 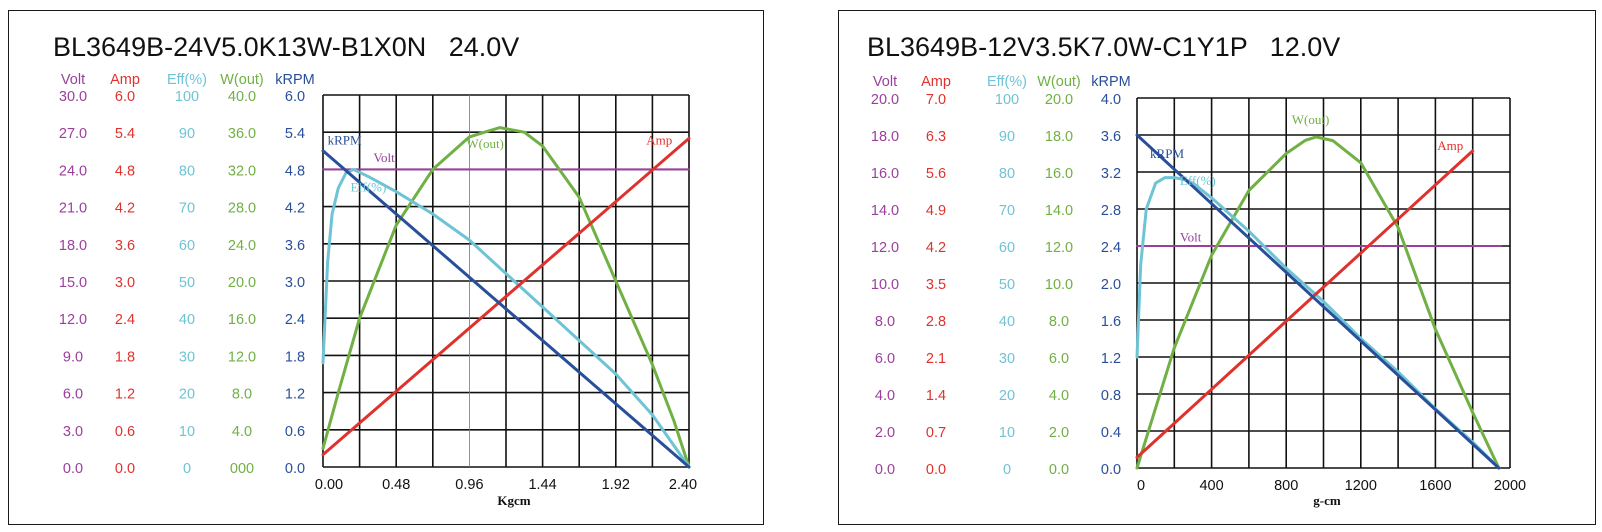 What do you see at coordinates (936, 359) in the screenshot?
I see `scale-tick-label: 2.1` at bounding box center [936, 359].